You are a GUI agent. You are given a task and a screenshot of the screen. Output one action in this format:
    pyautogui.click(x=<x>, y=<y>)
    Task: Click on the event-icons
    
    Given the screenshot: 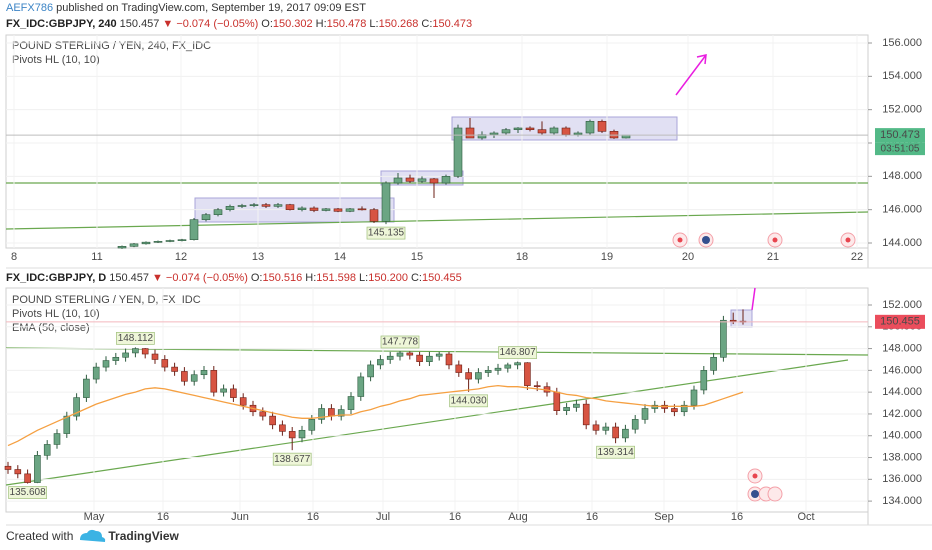 What is the action you would take?
    pyautogui.click(x=764, y=367)
    